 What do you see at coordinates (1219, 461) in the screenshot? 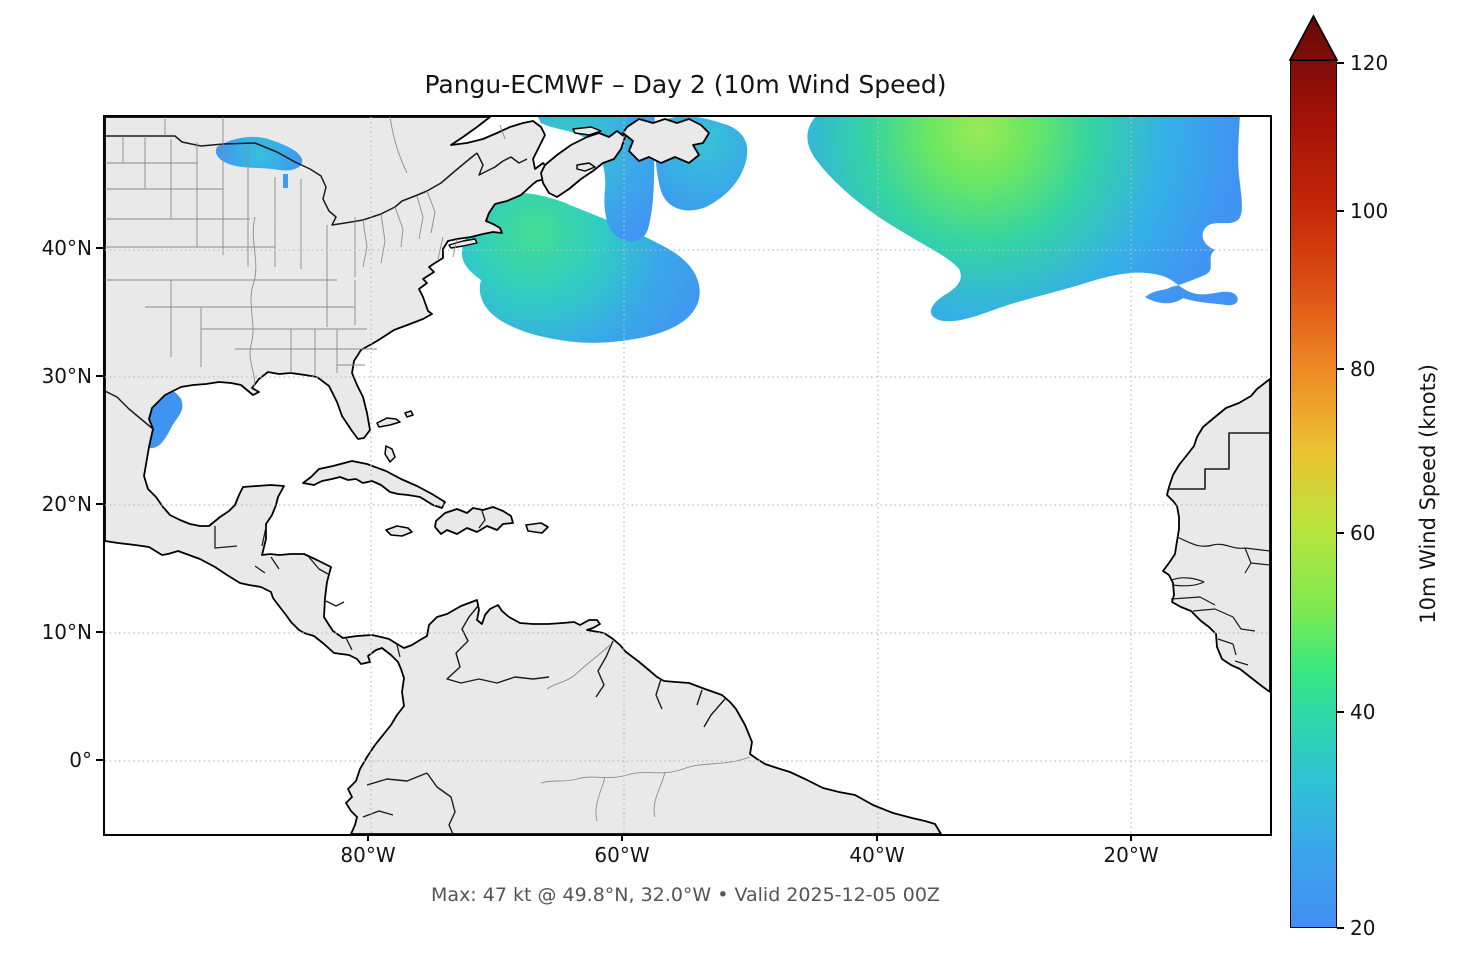
I see `borders-west-africa` at bounding box center [1219, 461].